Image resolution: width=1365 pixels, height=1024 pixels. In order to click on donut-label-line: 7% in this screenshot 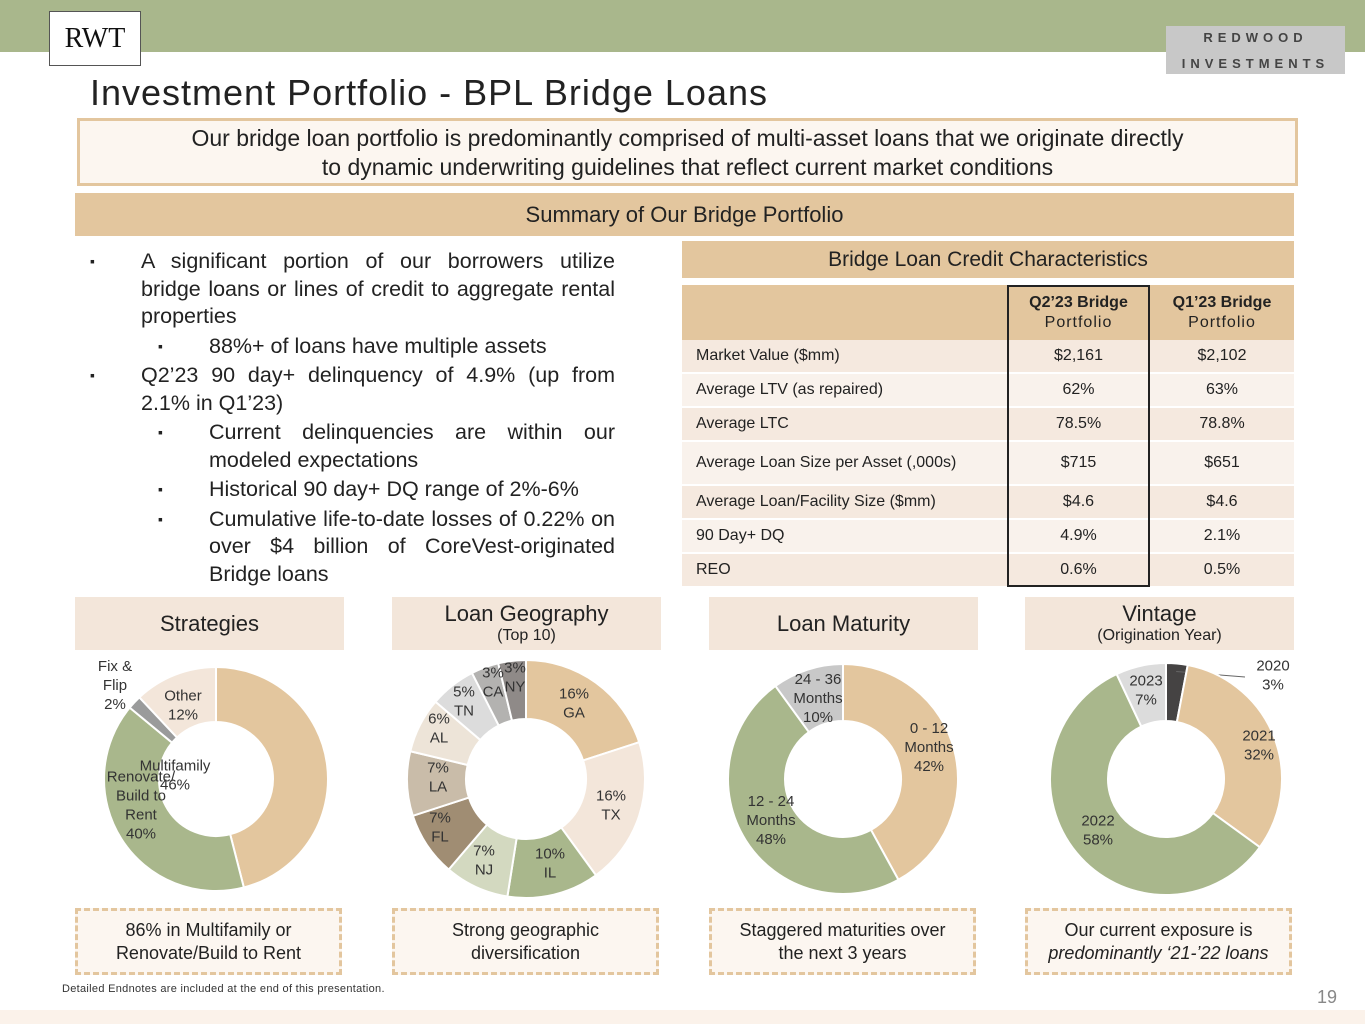, I will do `click(440, 818)`.